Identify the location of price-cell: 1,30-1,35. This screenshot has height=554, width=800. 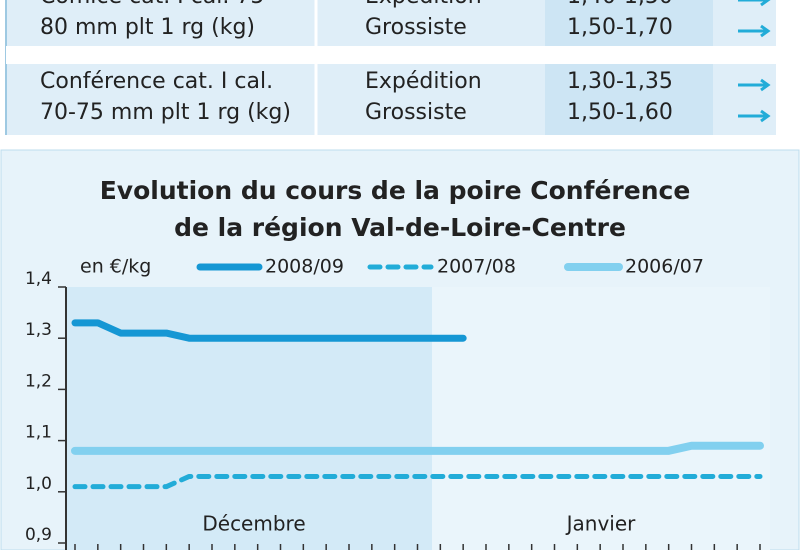
(620, 81).